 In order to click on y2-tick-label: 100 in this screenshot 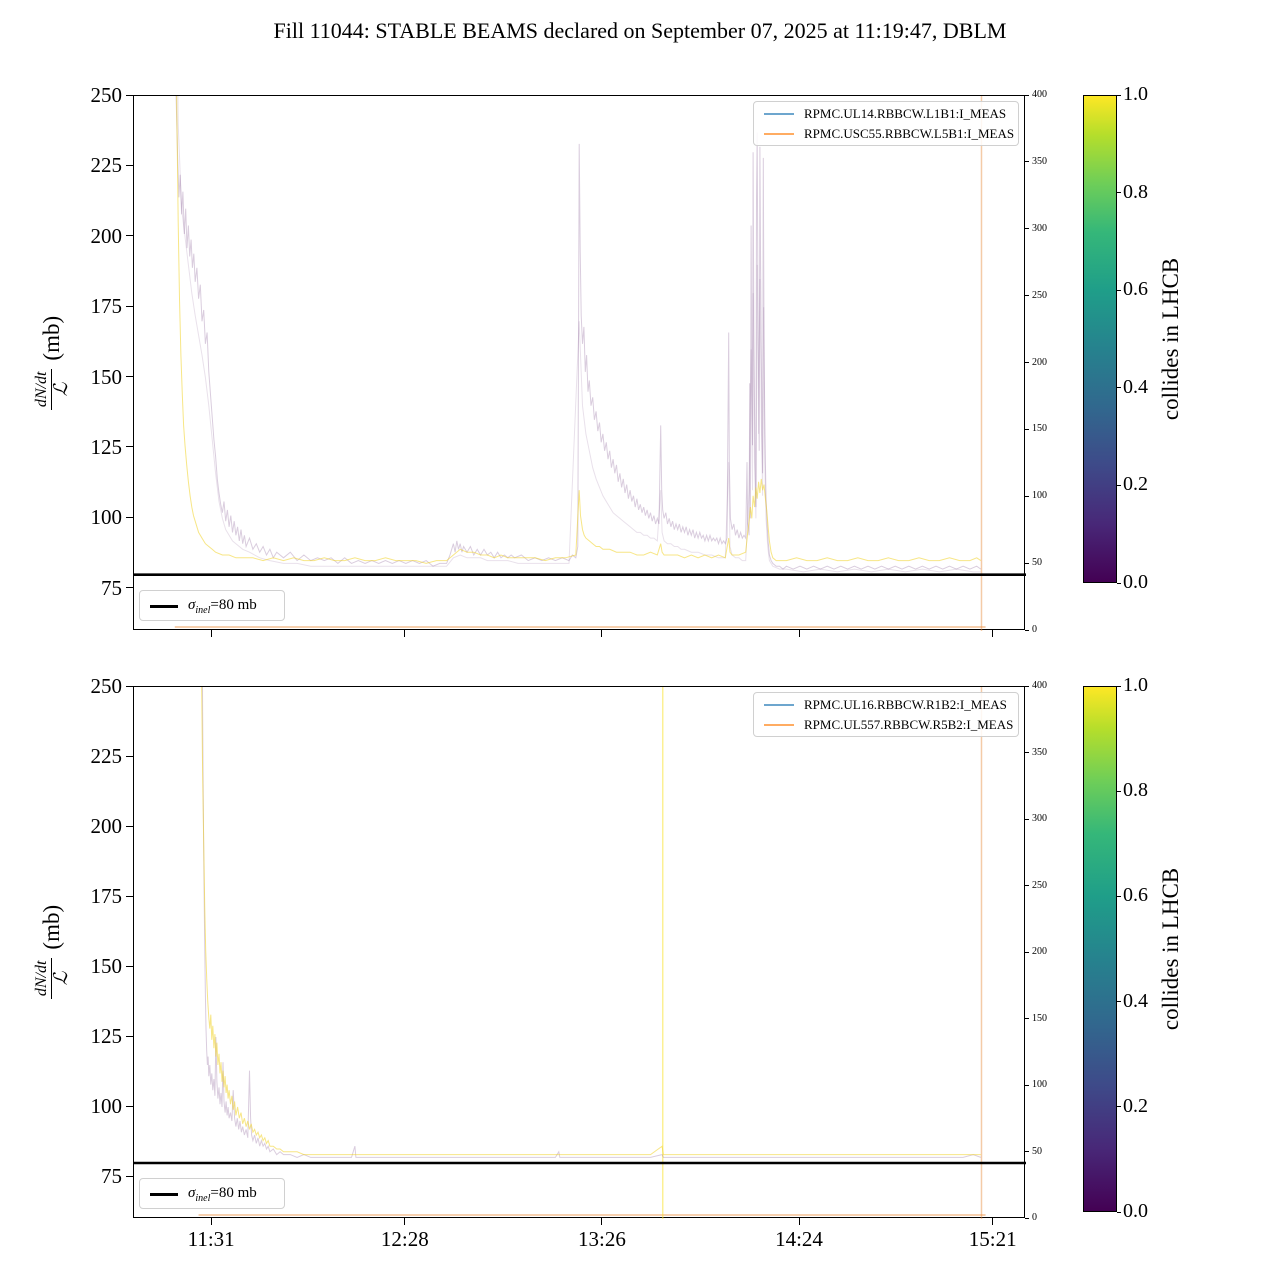, I will do `click(1039, 496)`.